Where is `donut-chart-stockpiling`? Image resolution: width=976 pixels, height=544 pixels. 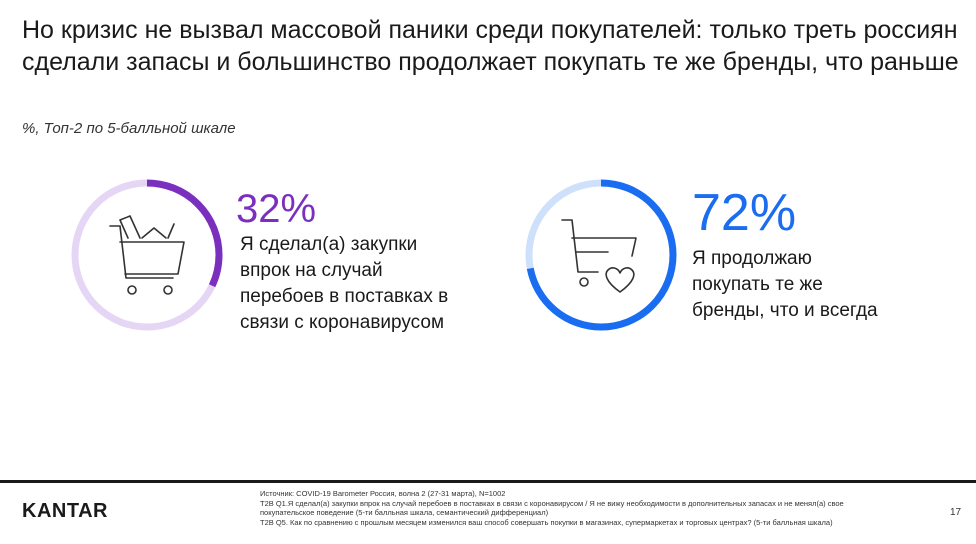
donut-chart-stockpiling is located at coordinates (147, 255).